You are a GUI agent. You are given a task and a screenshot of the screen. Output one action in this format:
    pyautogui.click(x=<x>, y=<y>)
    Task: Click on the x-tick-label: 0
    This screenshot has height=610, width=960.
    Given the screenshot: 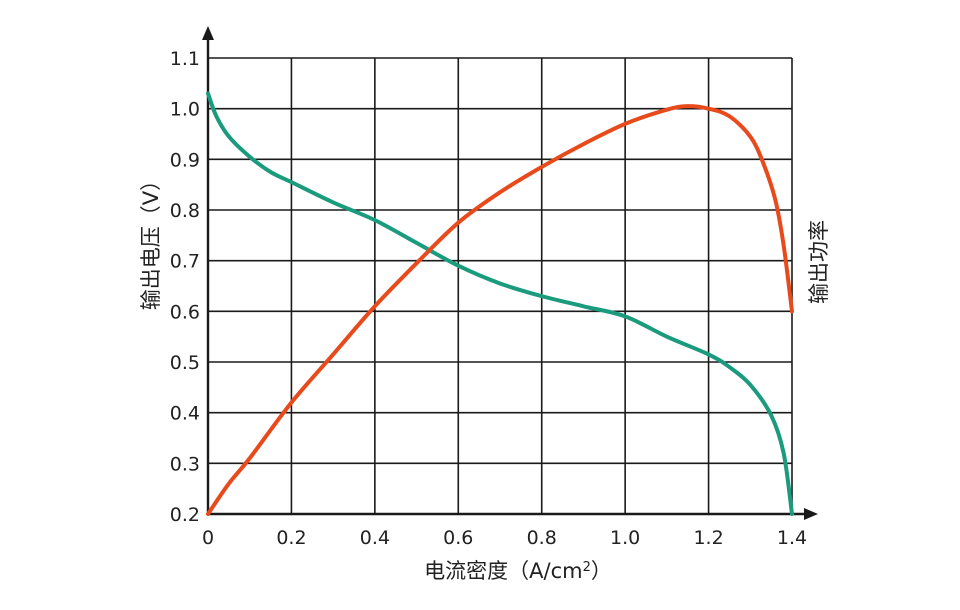 What is the action you would take?
    pyautogui.click(x=208, y=538)
    